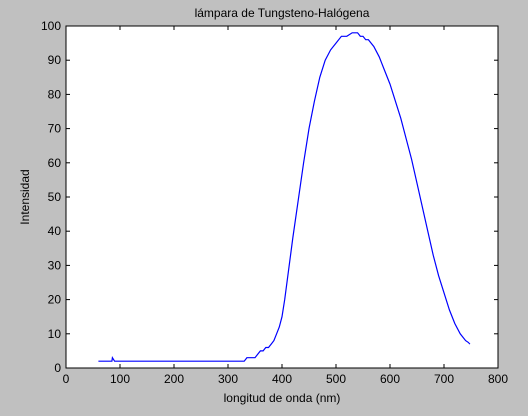 The height and width of the screenshot is (416, 528). What do you see at coordinates (55, 129) in the screenshot?
I see `y-tick-label: 70` at bounding box center [55, 129].